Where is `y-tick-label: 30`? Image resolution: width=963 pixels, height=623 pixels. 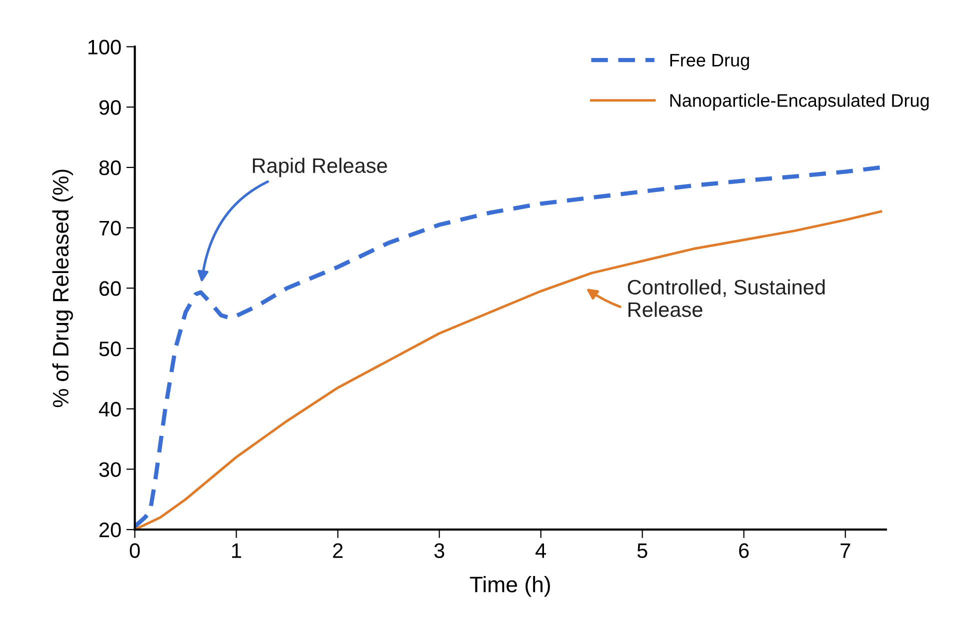
y-tick-label: 30 is located at coordinates (110, 469).